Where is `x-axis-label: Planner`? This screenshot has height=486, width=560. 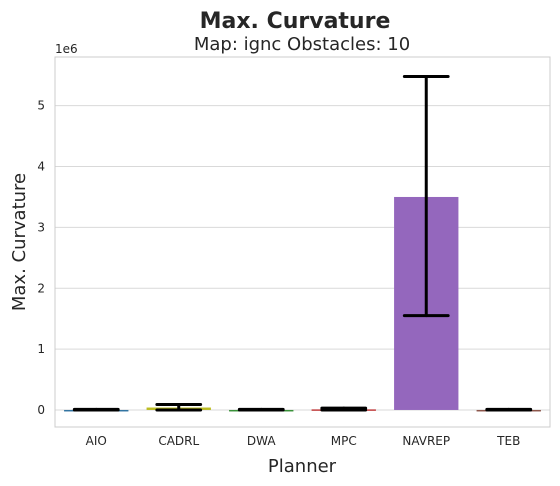 x-axis-label: Planner is located at coordinates (302, 466).